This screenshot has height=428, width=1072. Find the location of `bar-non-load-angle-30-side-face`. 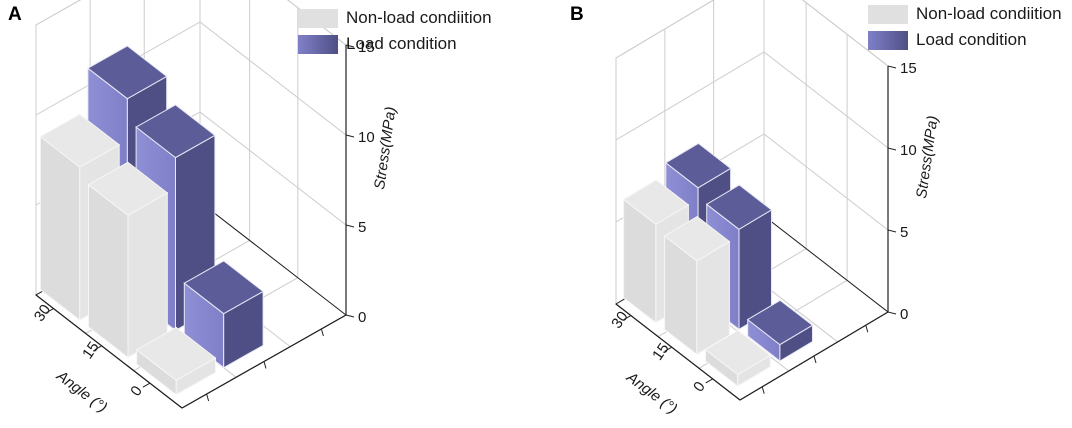

bar-non-load-angle-30-side-face is located at coordinates (60, 228).